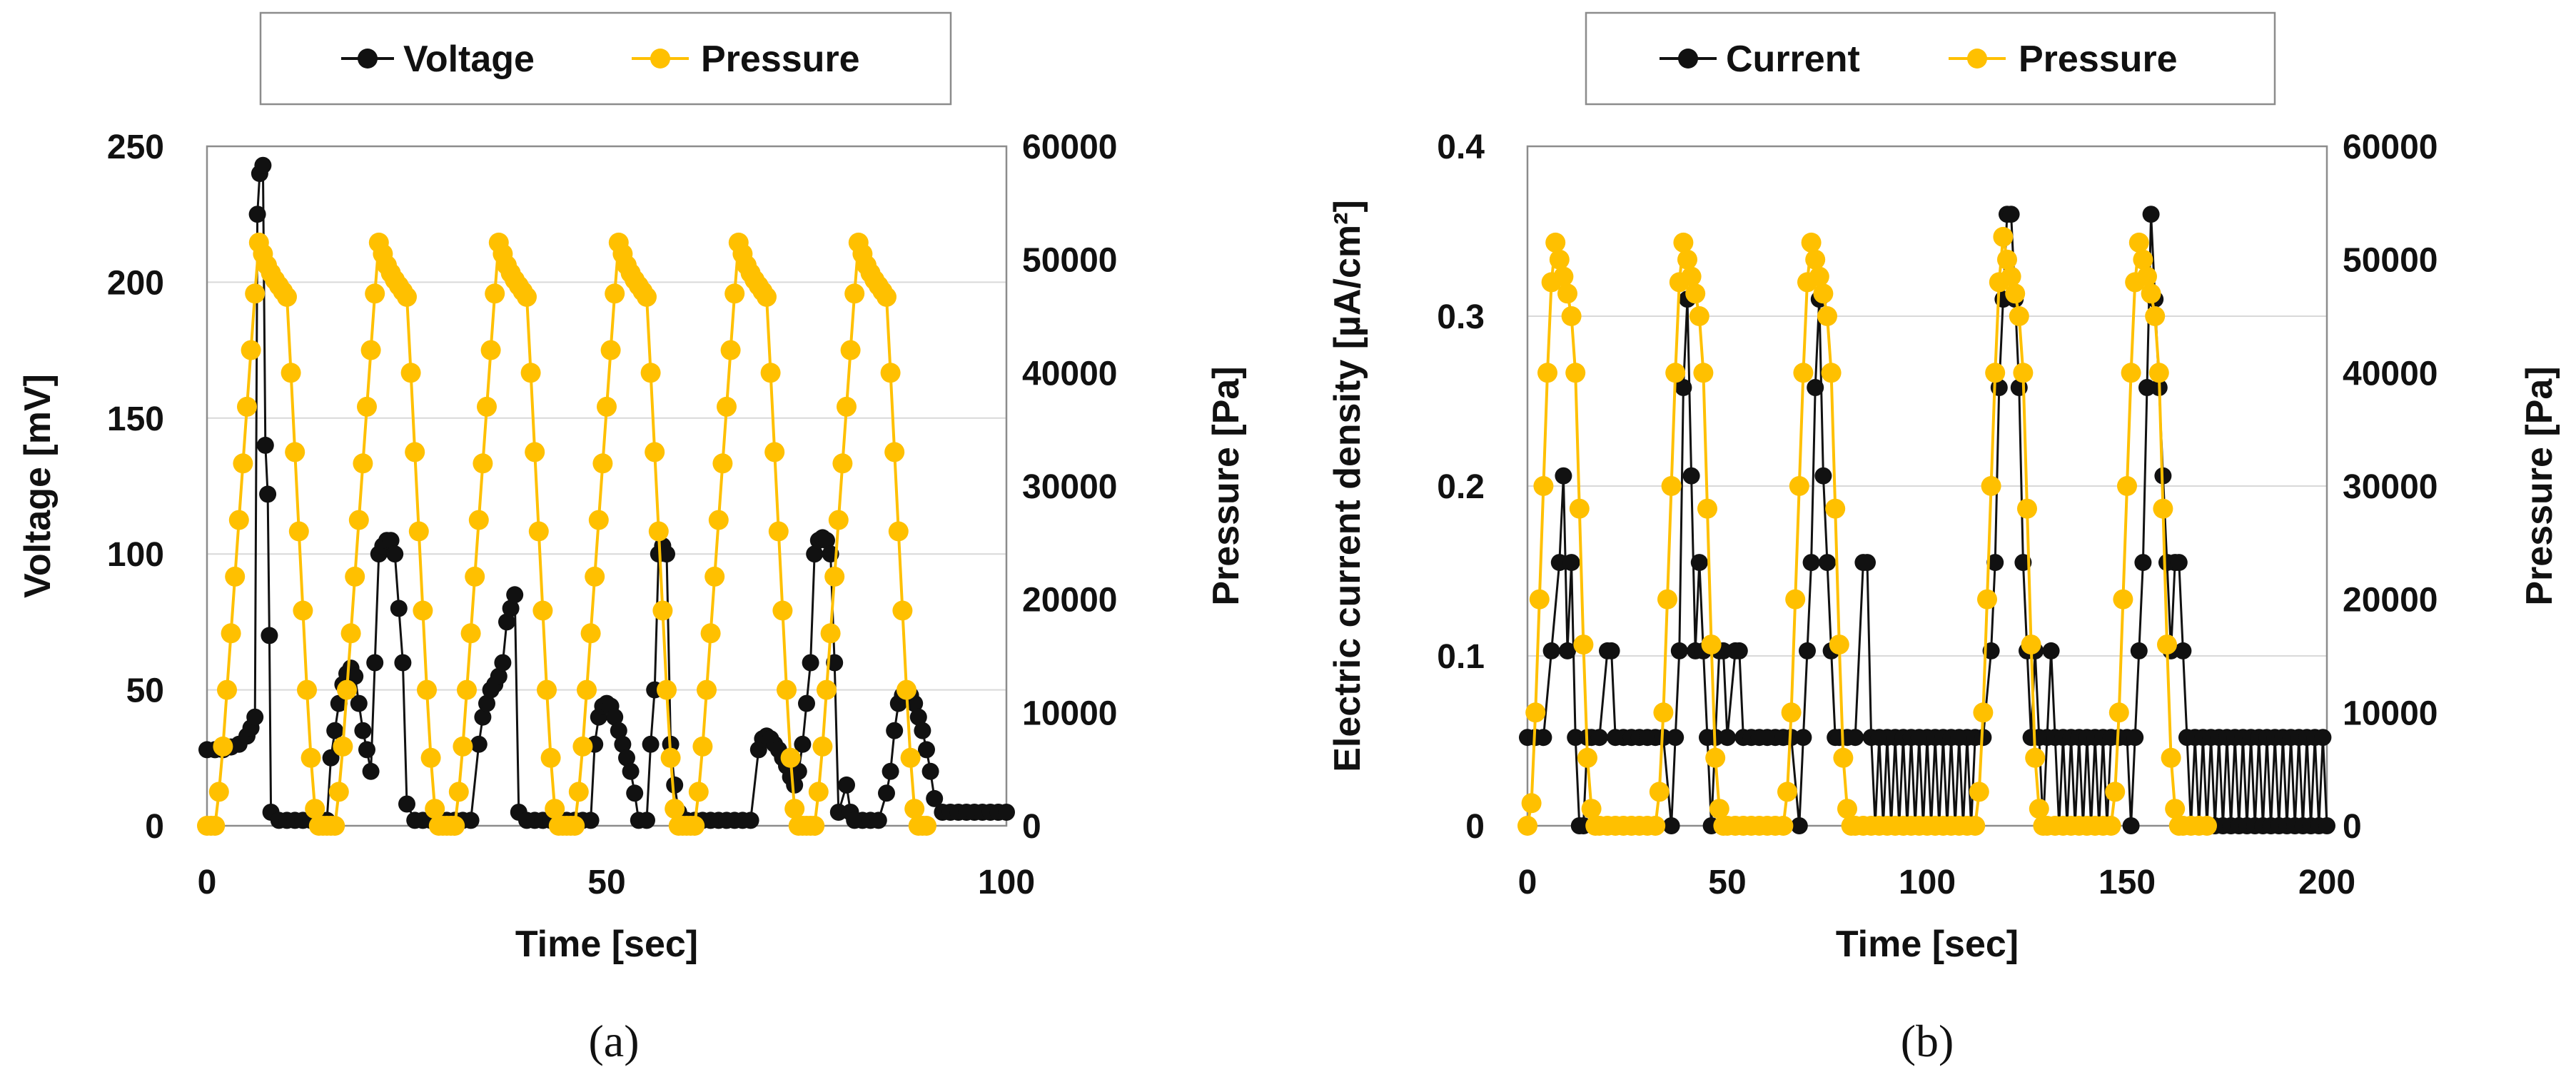 The width and height of the screenshot is (2576, 1087). I want to click on y-left-tick-label: 150, so click(135, 419).